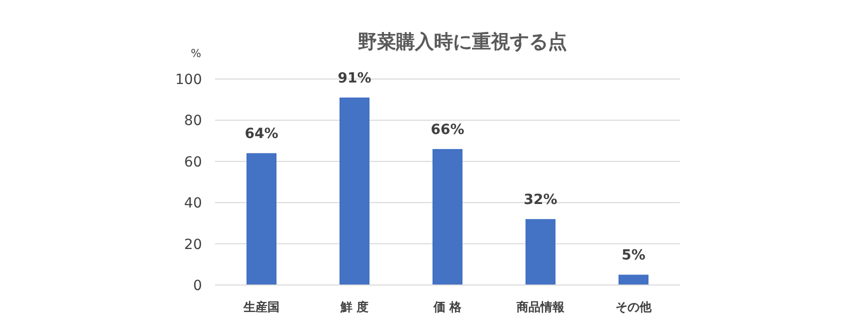 Image resolution: width=861 pixels, height=321 pixels. Describe the element at coordinates (634, 307) in the screenshot. I see `x-tick-label: その他` at that location.